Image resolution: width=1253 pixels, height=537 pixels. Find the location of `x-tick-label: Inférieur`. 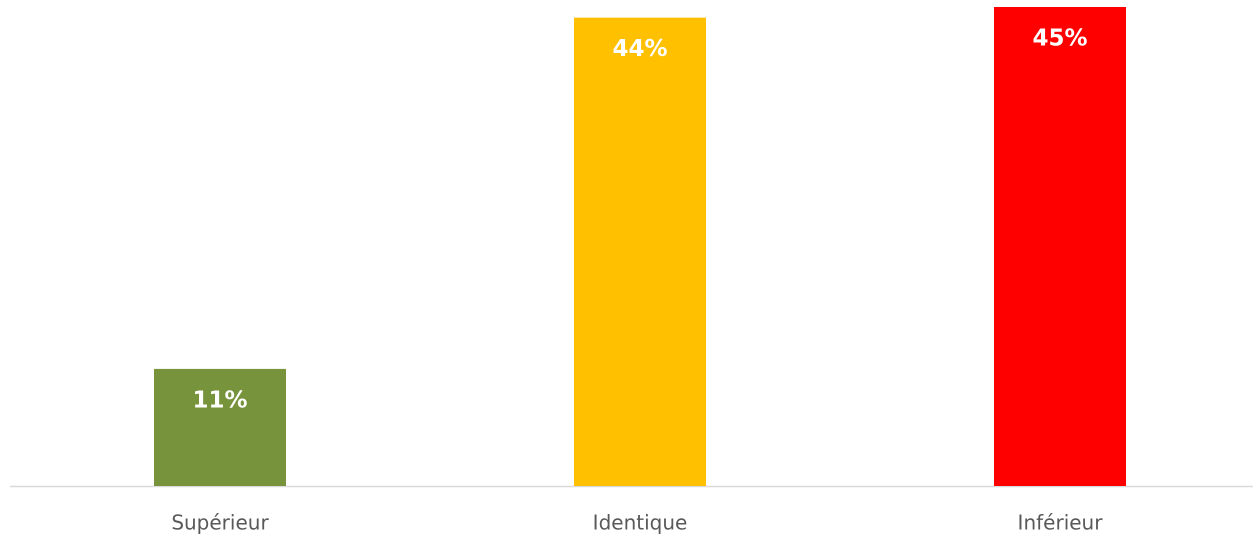

x-tick-label: Inférieur is located at coordinates (1061, 523).